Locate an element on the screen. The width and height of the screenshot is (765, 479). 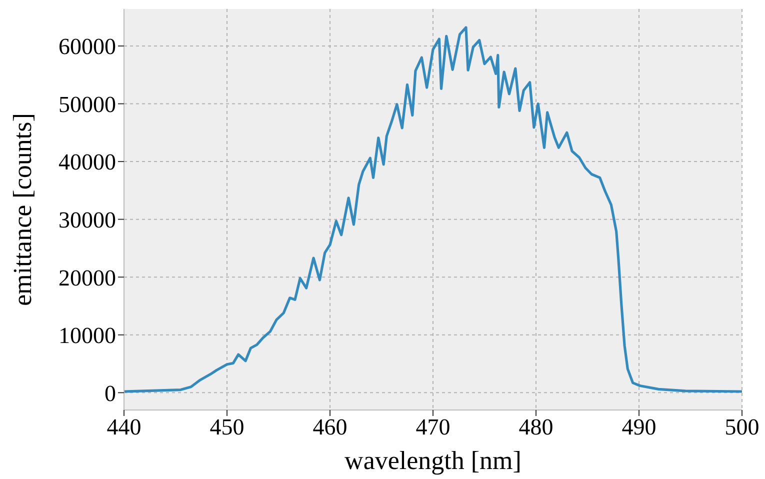
x-axis-title: wavelength [nm] is located at coordinates (433, 460).